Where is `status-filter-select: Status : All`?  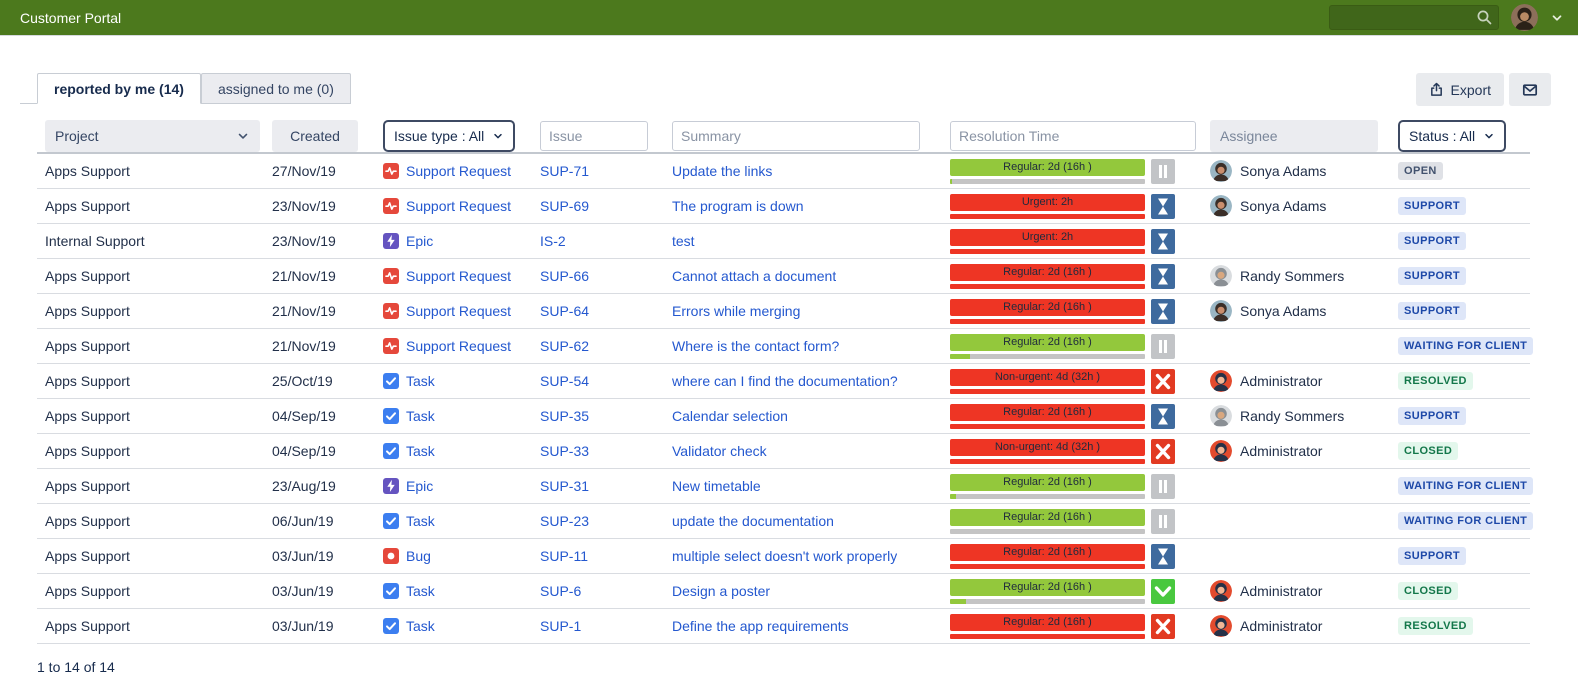 status-filter-select: Status : All is located at coordinates (1452, 135).